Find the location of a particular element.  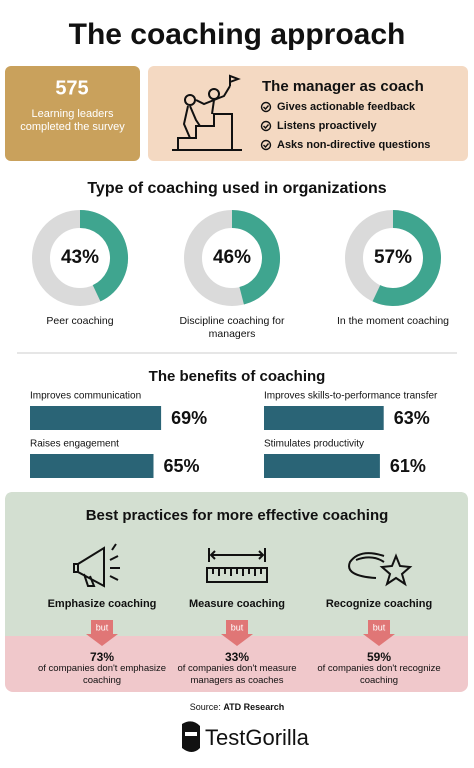

bar-value: 69% is located at coordinates (189, 418).